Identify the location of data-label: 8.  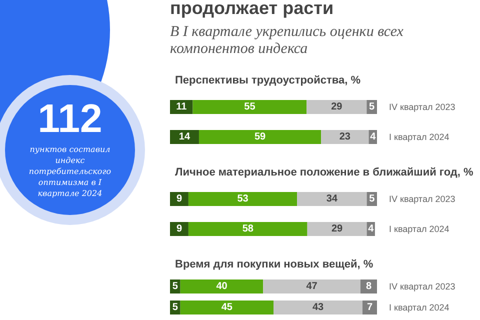
(369, 286).